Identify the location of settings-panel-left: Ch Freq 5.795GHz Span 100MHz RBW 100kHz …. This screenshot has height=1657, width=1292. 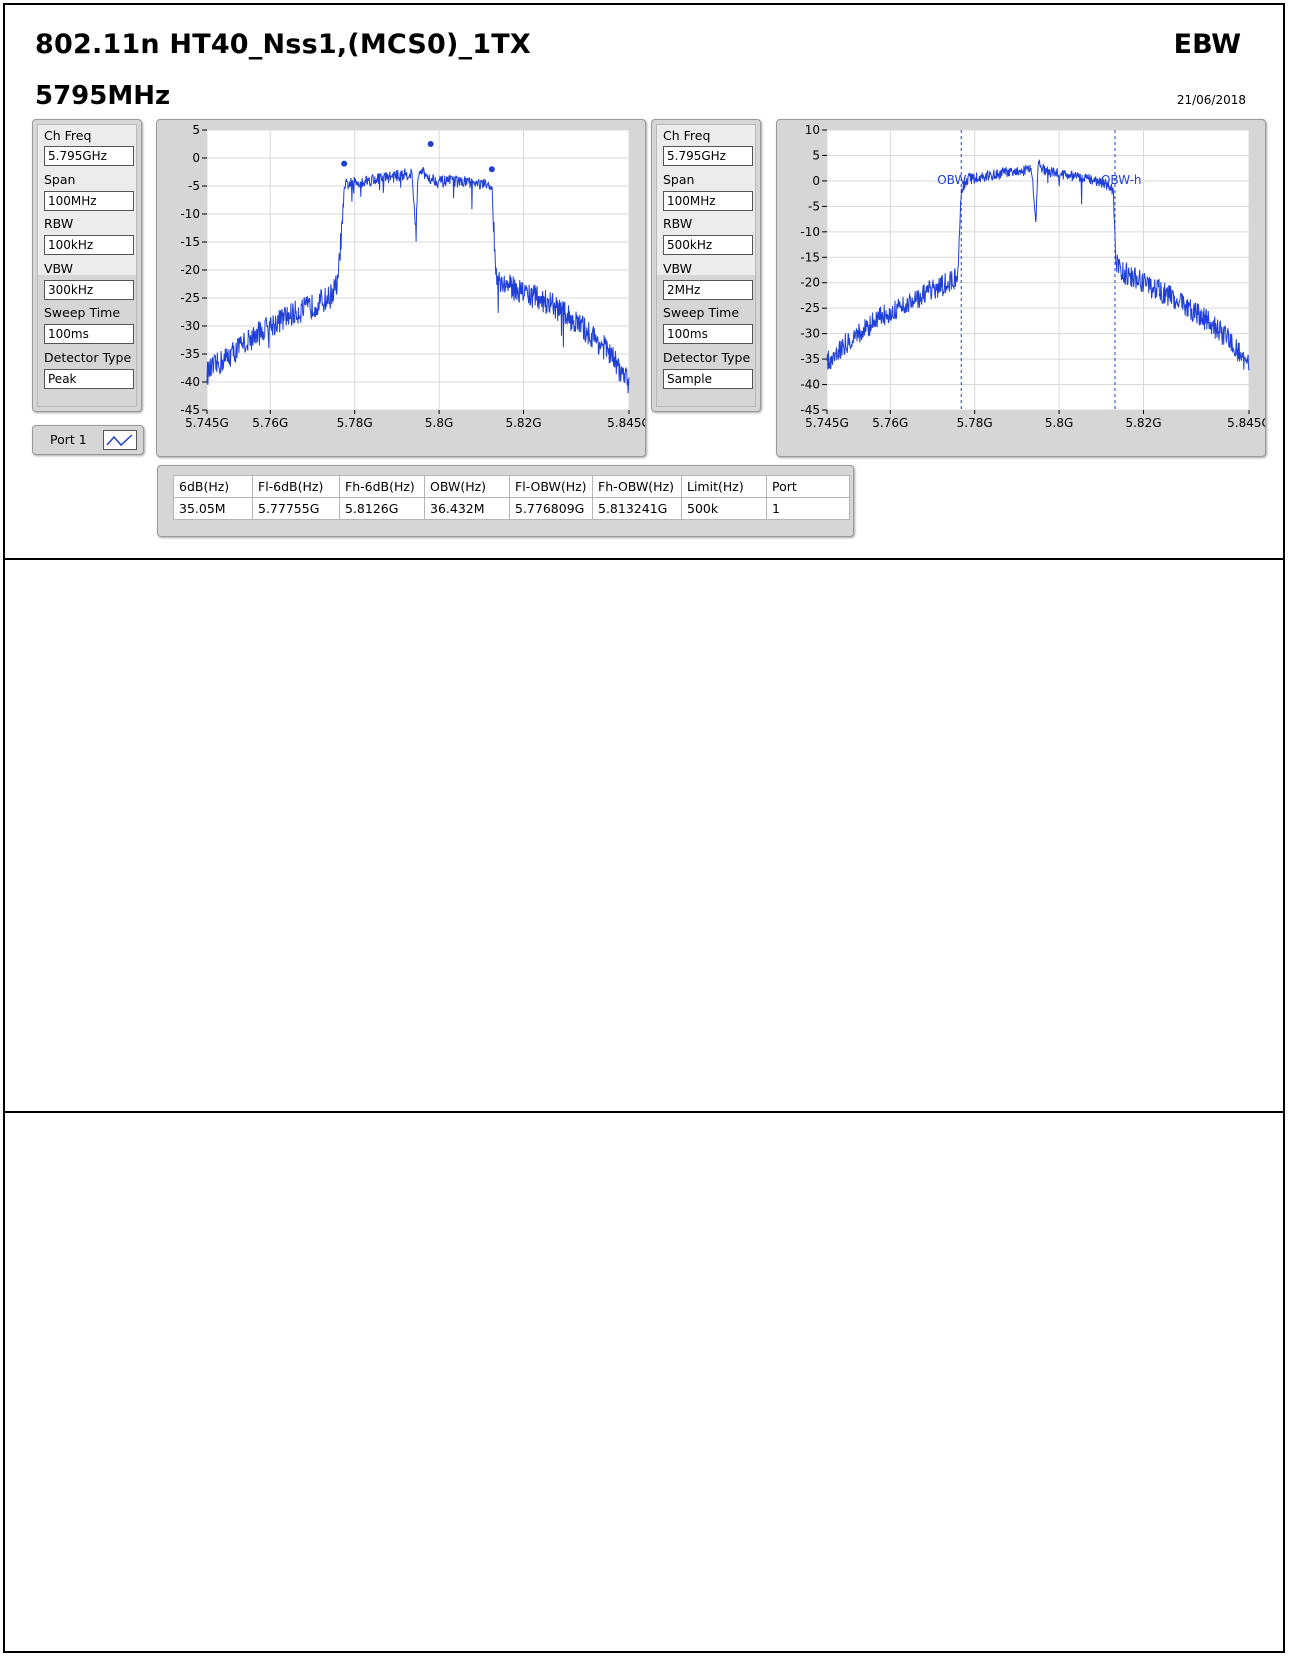
(87, 265).